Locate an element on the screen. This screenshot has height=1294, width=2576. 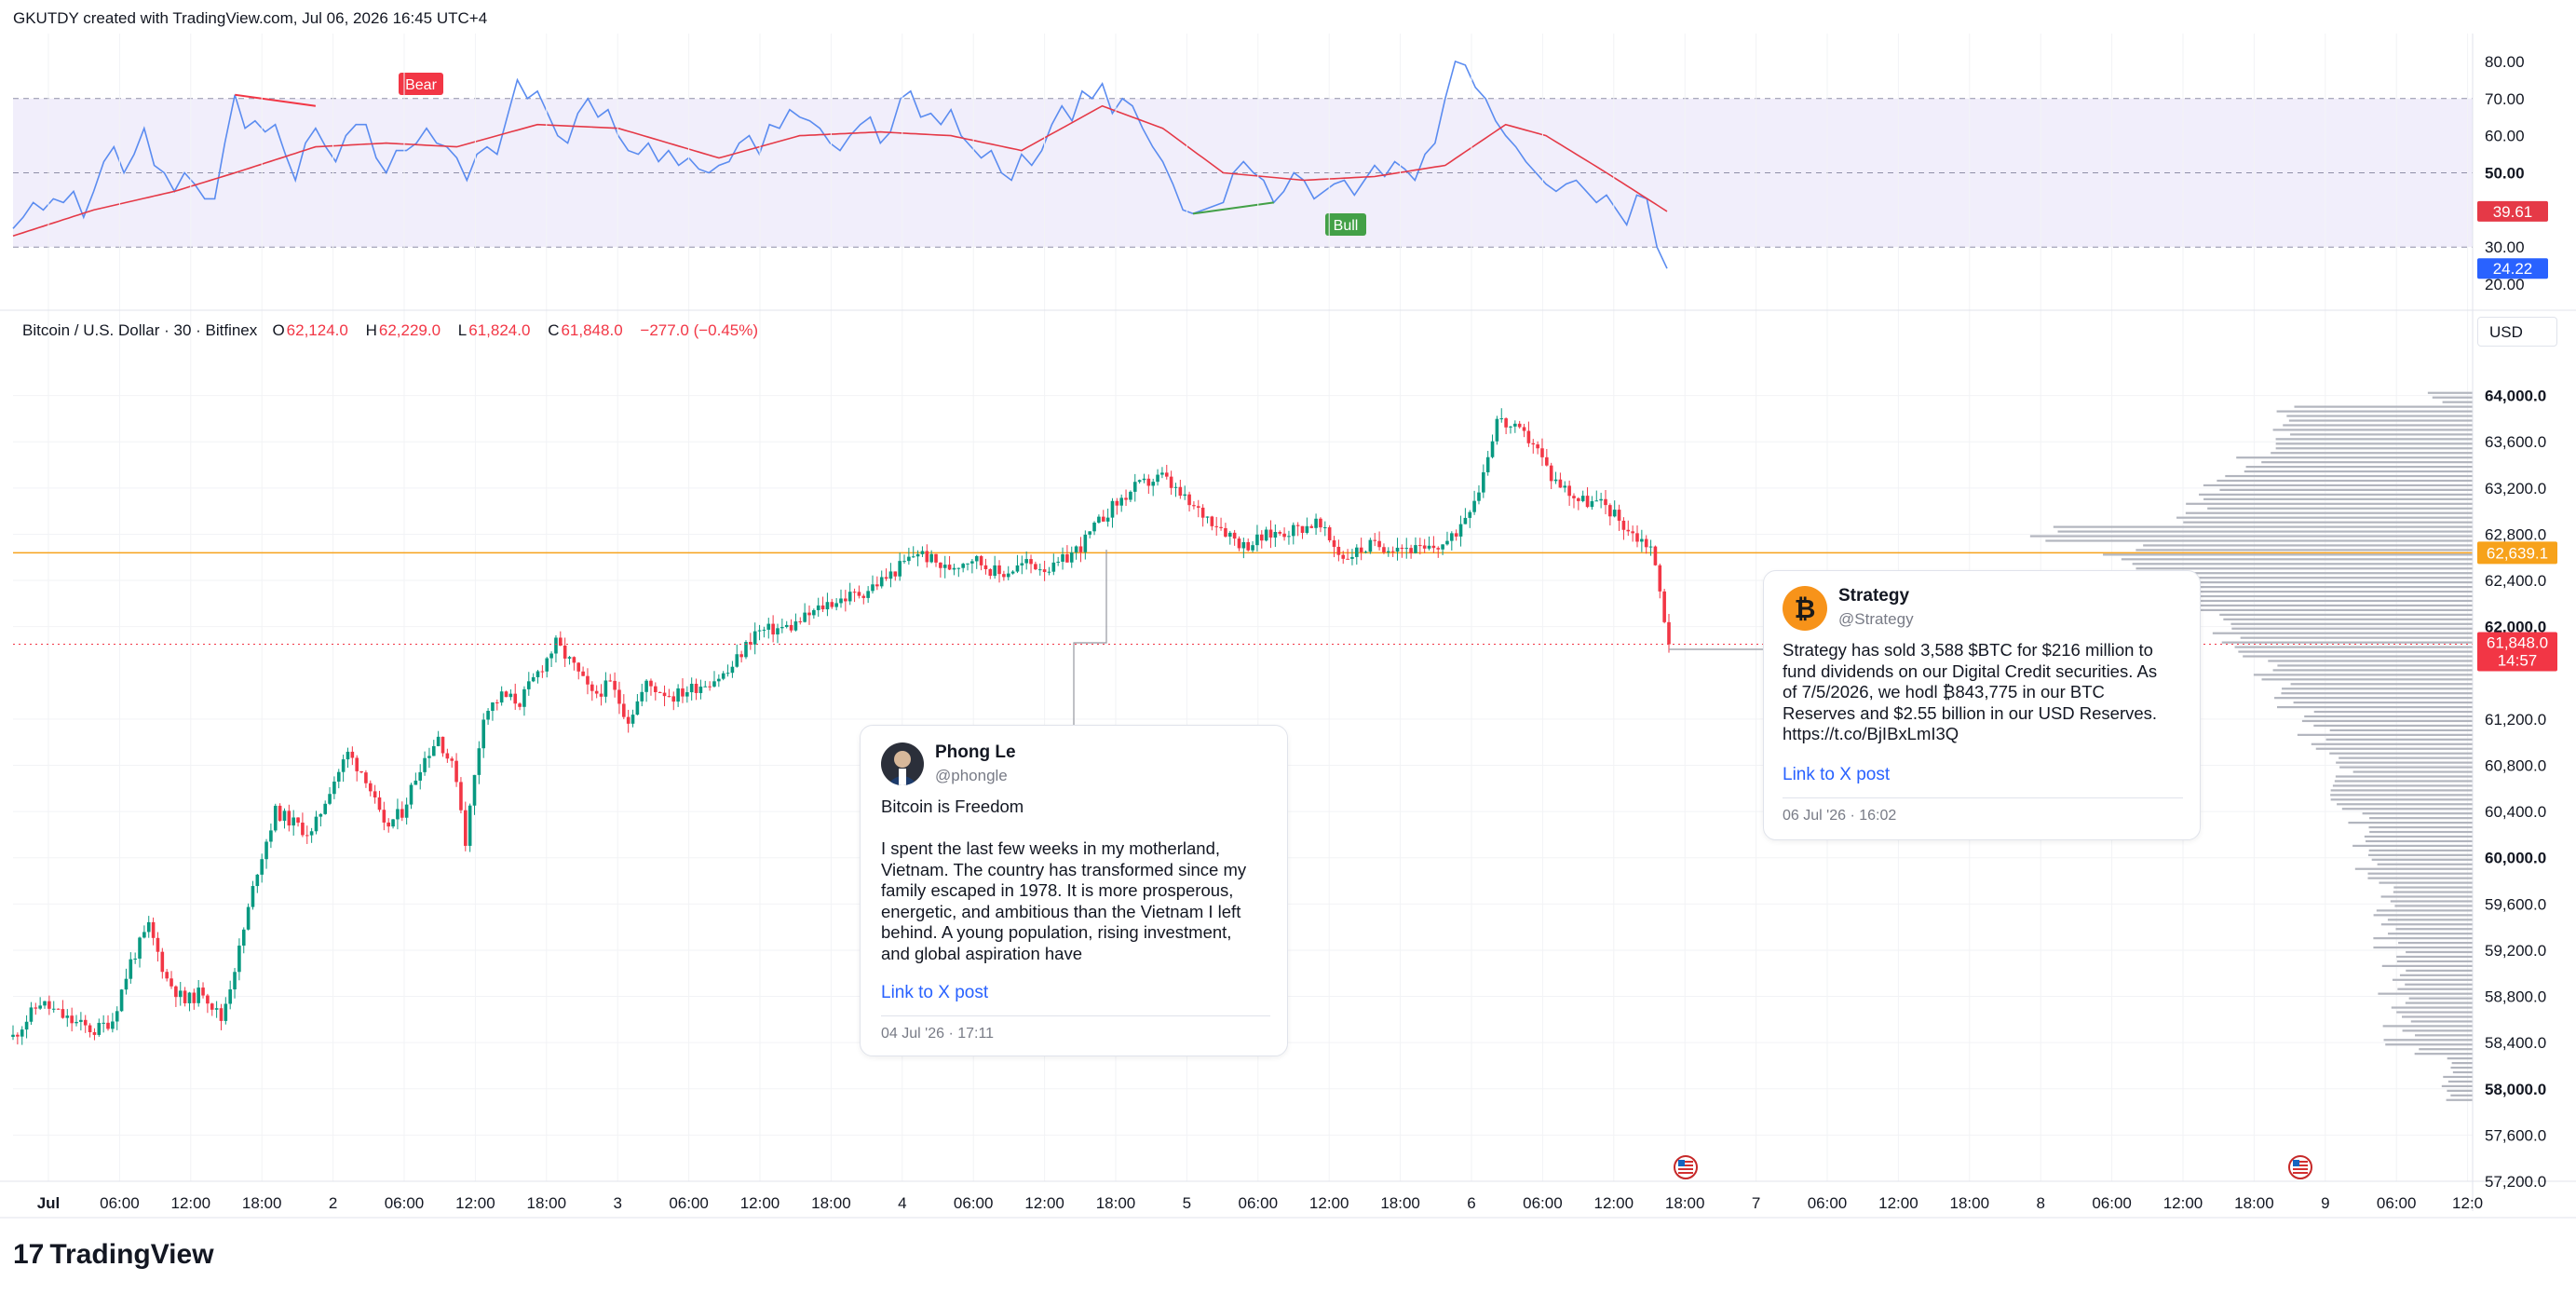
rsi-ma-line is located at coordinates (840, 171).